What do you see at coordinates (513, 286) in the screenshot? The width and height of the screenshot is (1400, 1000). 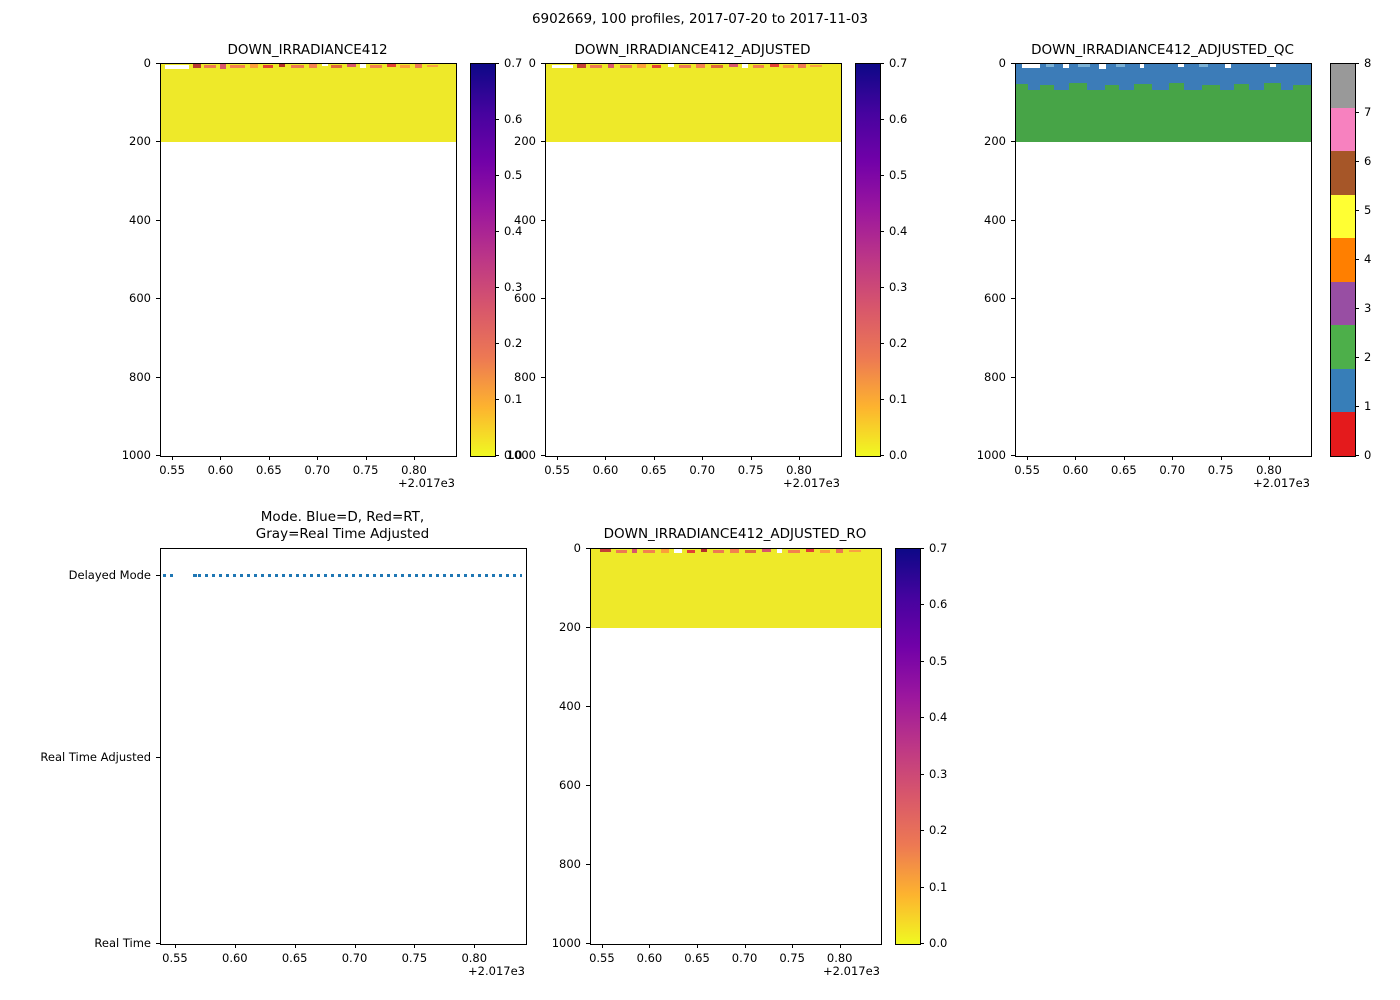 I see `tick-label: 0.3` at bounding box center [513, 286].